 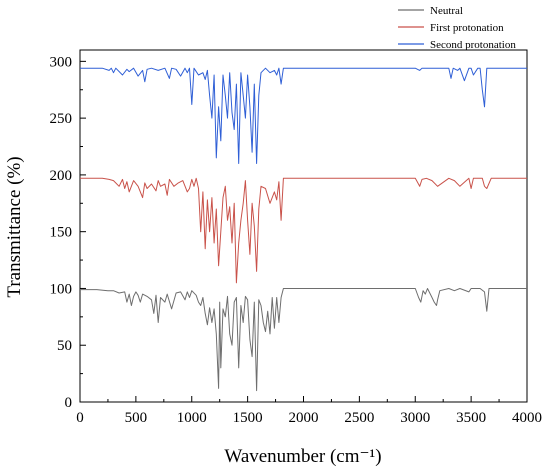 What do you see at coordinates (61, 233) in the screenshot?
I see `y-tick-label: 150` at bounding box center [61, 233].